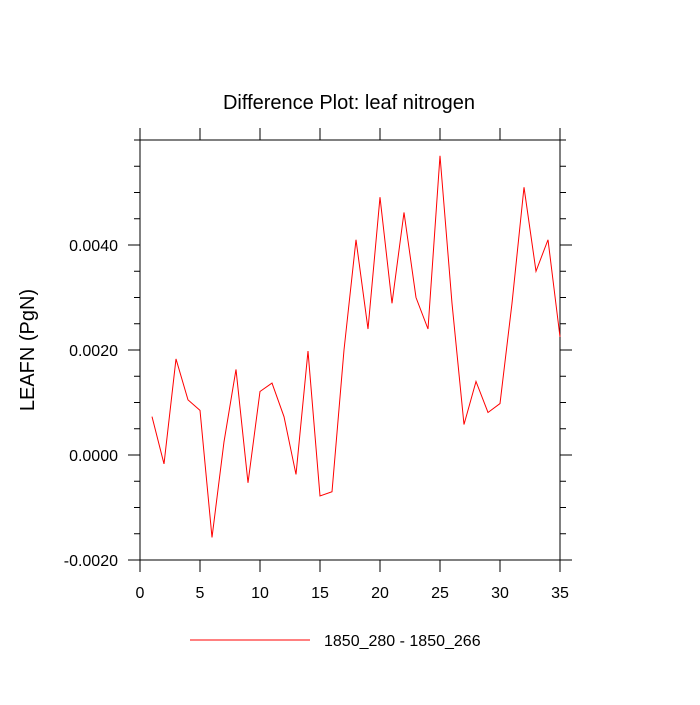 The image size is (700, 705). Describe the element at coordinates (93, 246) in the screenshot. I see `y-tick-label: 0.0040` at that location.